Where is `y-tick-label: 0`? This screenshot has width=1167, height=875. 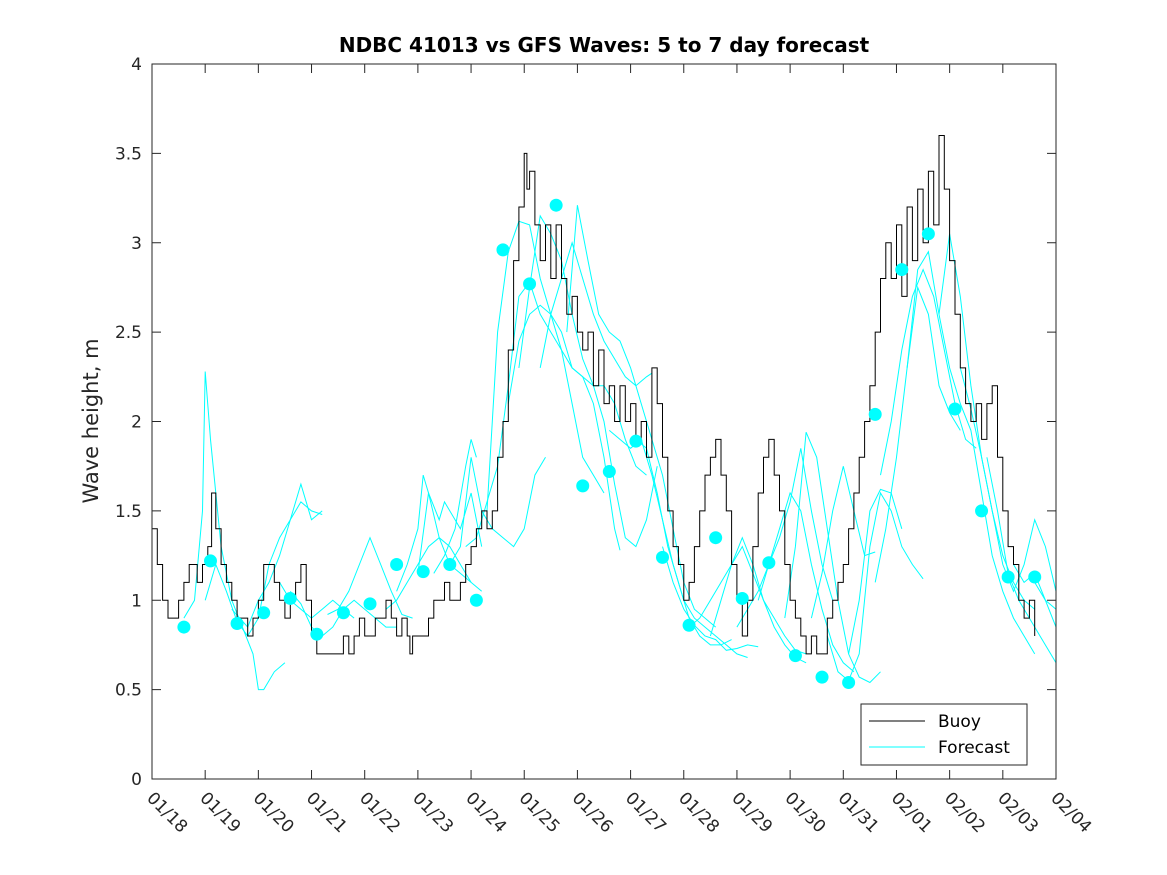
y-tick-label: 0 is located at coordinates (136, 780).